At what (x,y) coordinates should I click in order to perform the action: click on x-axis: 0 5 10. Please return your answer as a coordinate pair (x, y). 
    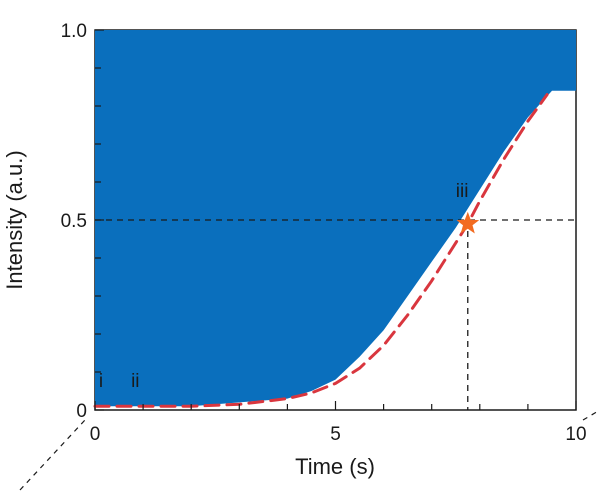
    Looking at the image, I should click on (338, 423).